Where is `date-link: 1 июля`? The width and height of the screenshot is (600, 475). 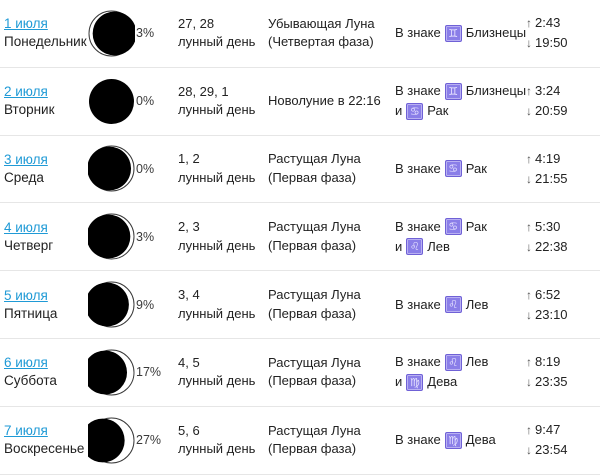
date-link: 1 июля is located at coordinates (26, 24).